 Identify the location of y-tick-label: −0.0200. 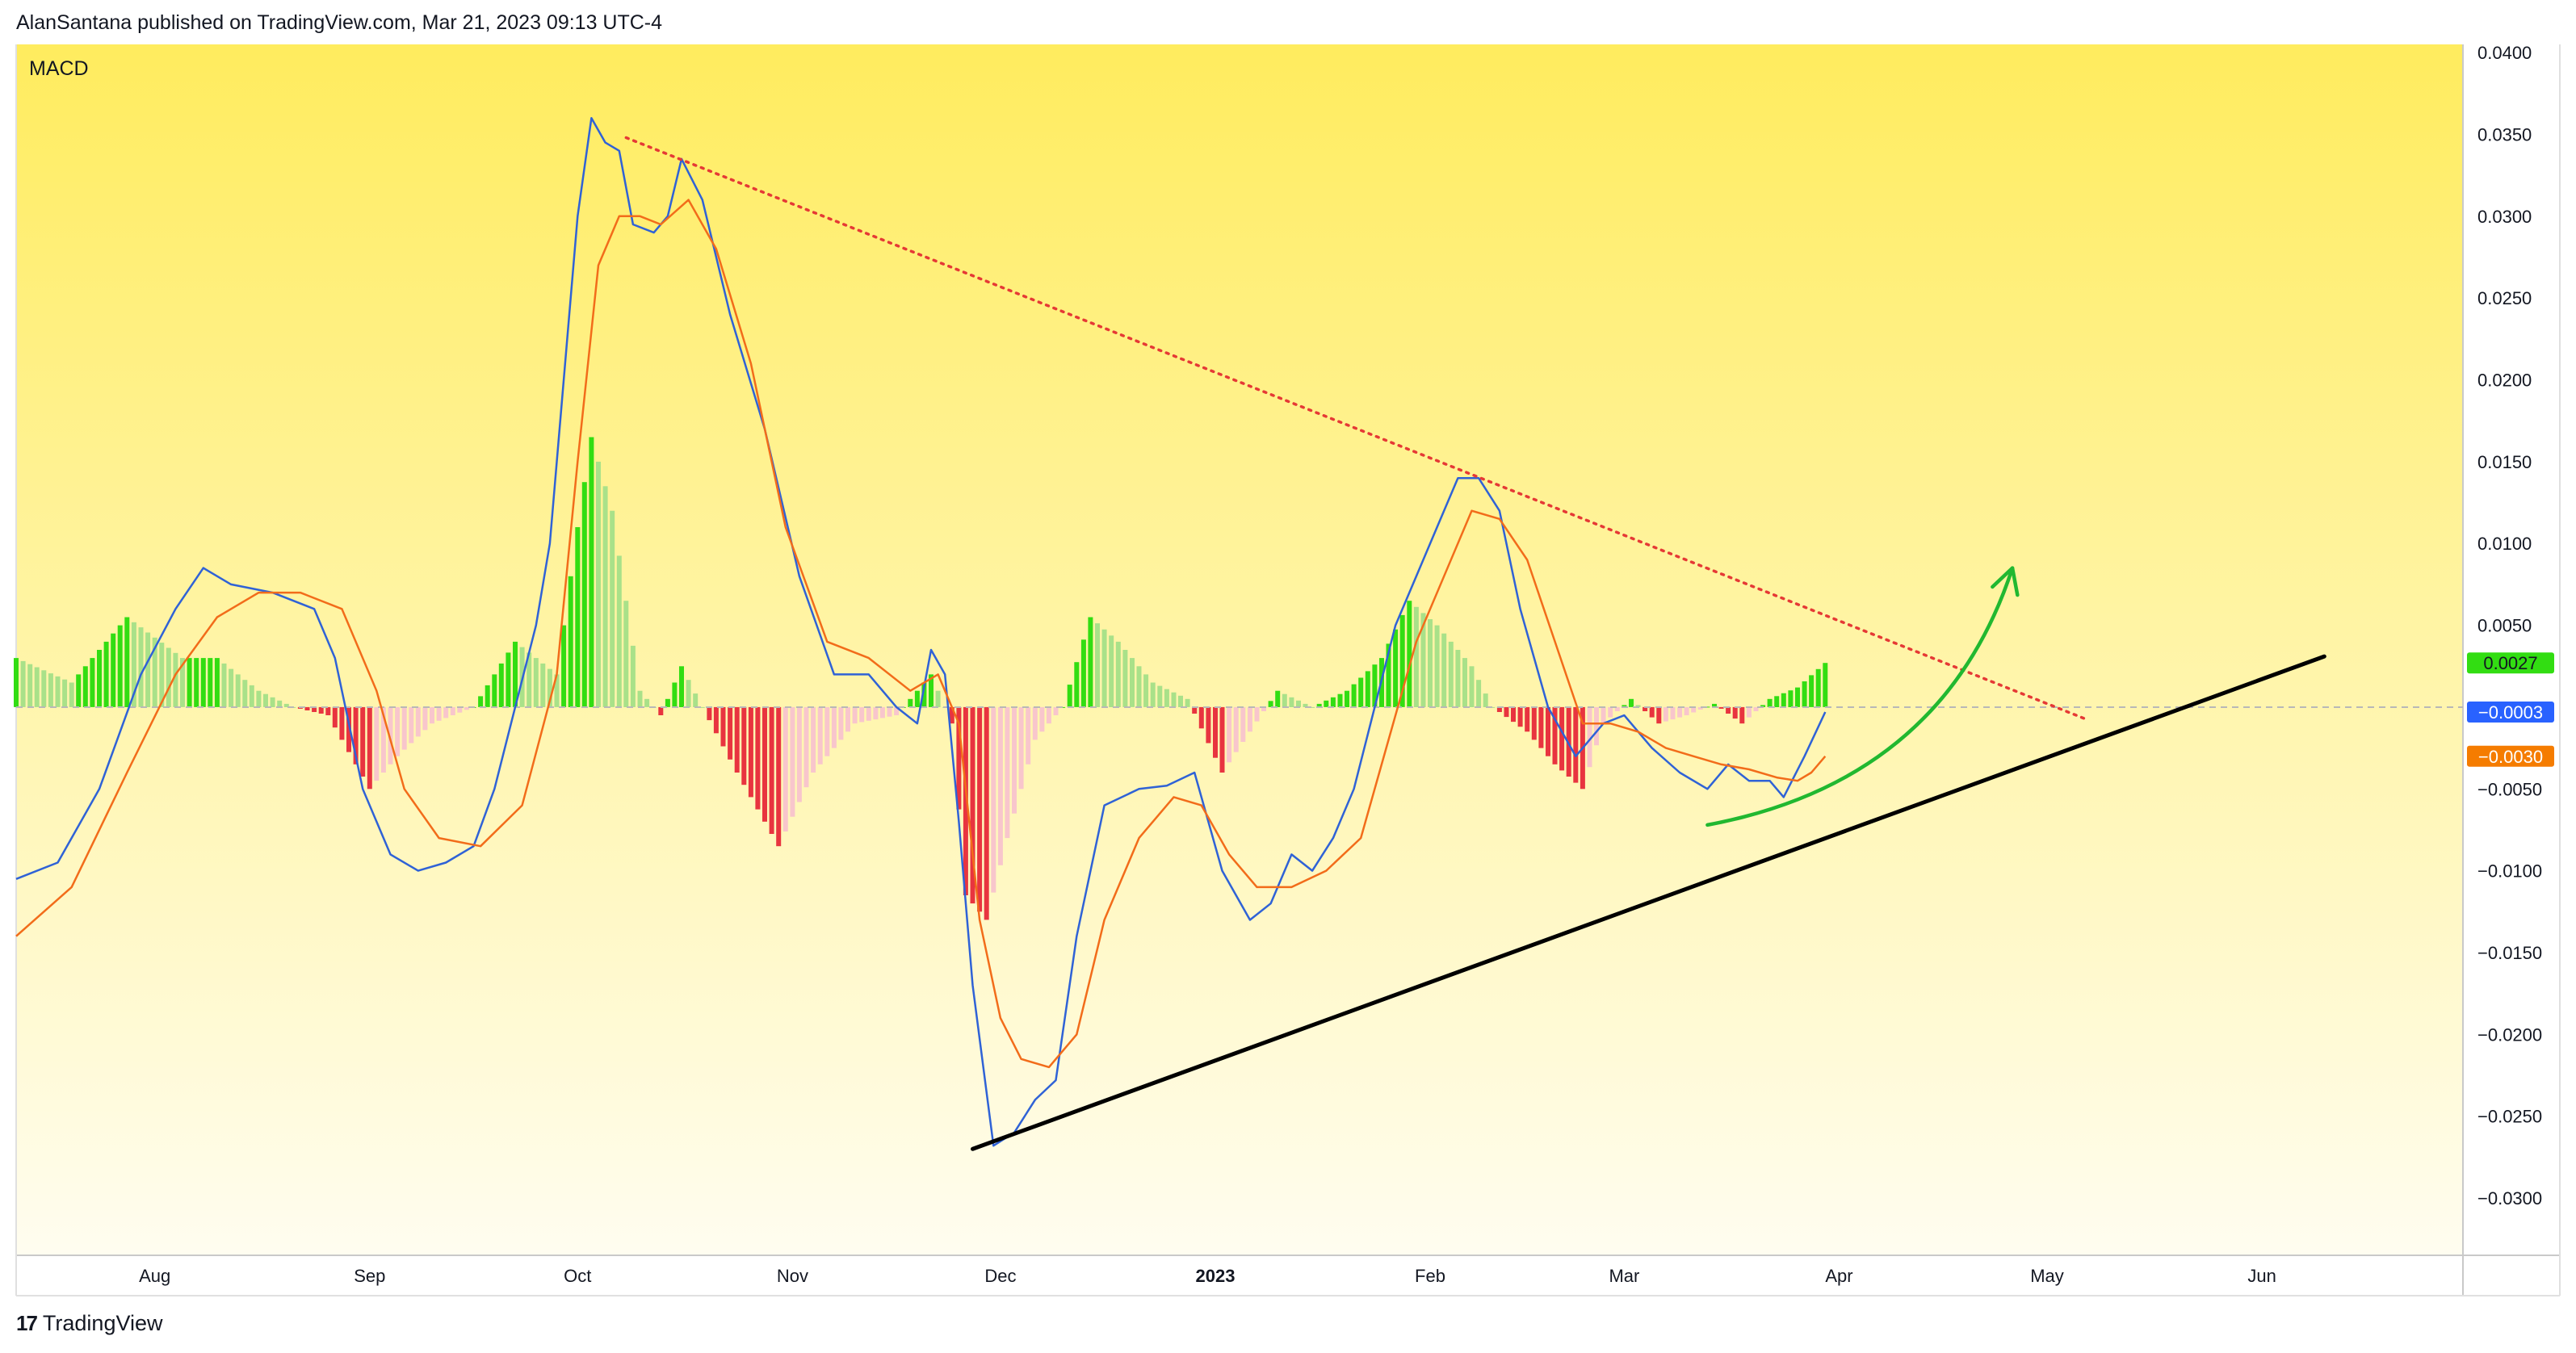
(2509, 1034).